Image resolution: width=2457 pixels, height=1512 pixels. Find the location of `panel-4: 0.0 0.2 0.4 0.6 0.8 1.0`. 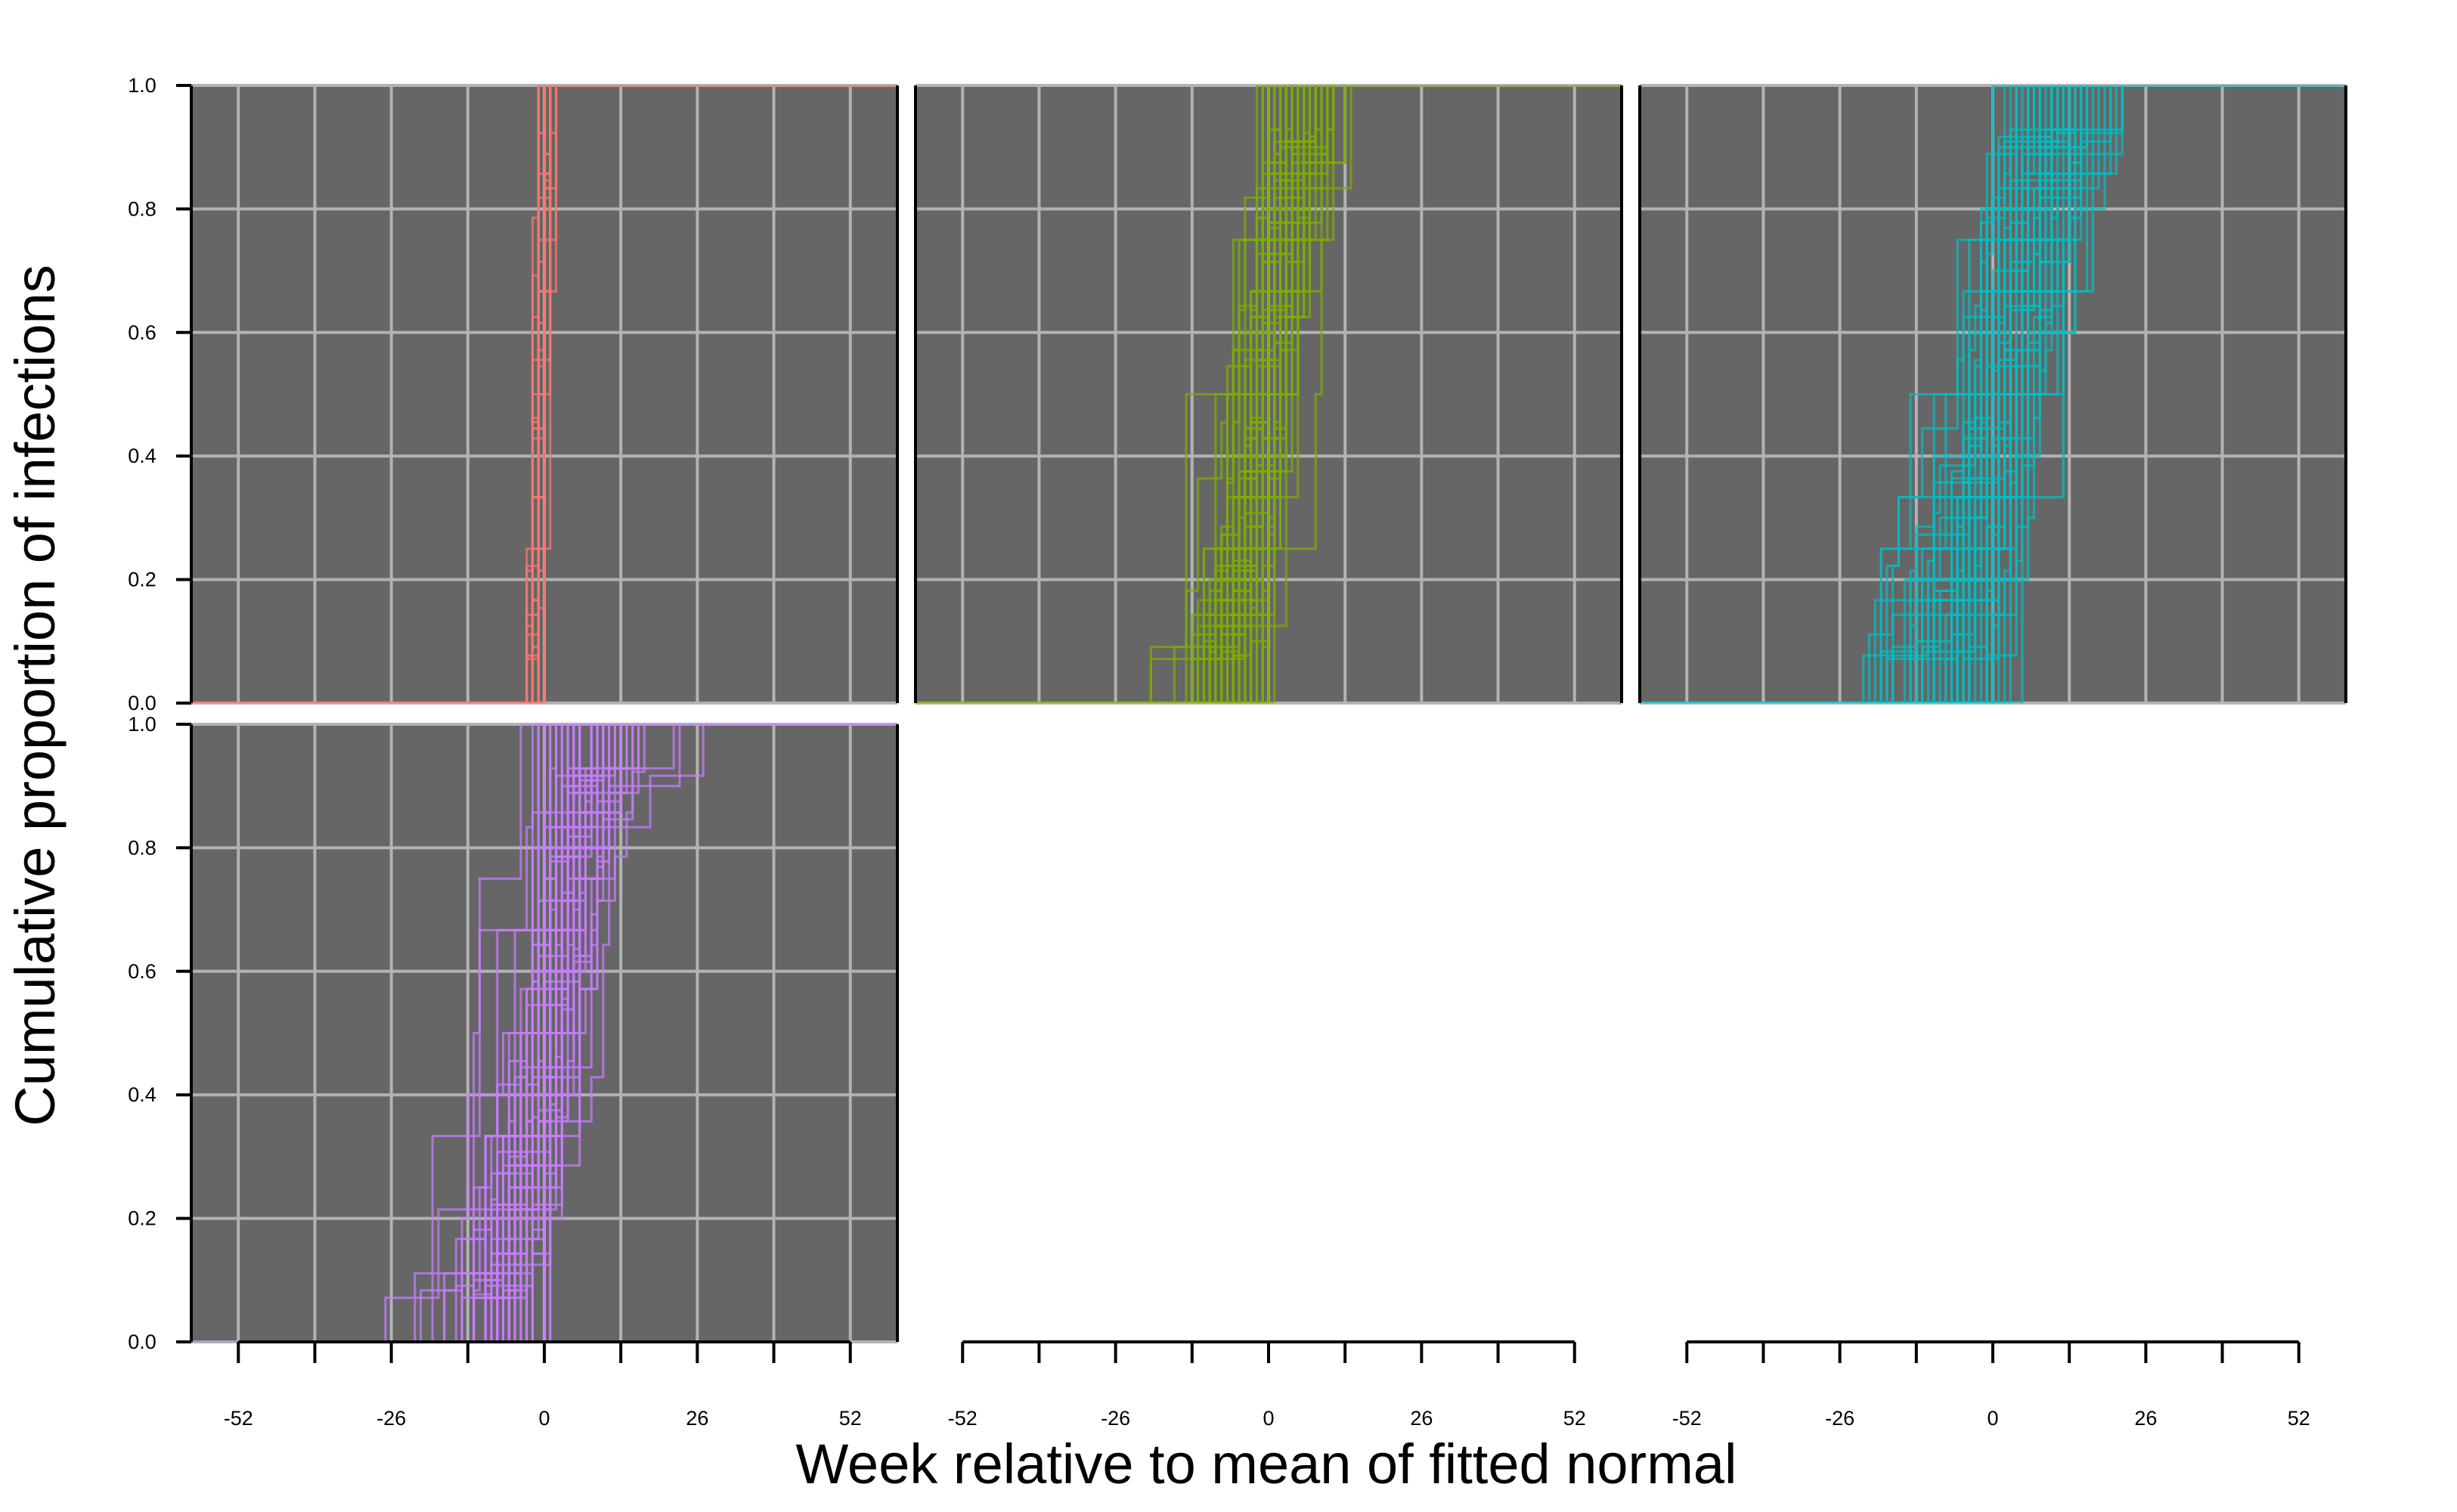

panel-4: 0.0 0.2 0.4 0.6 0.8 1.0 is located at coordinates (513, 1033).